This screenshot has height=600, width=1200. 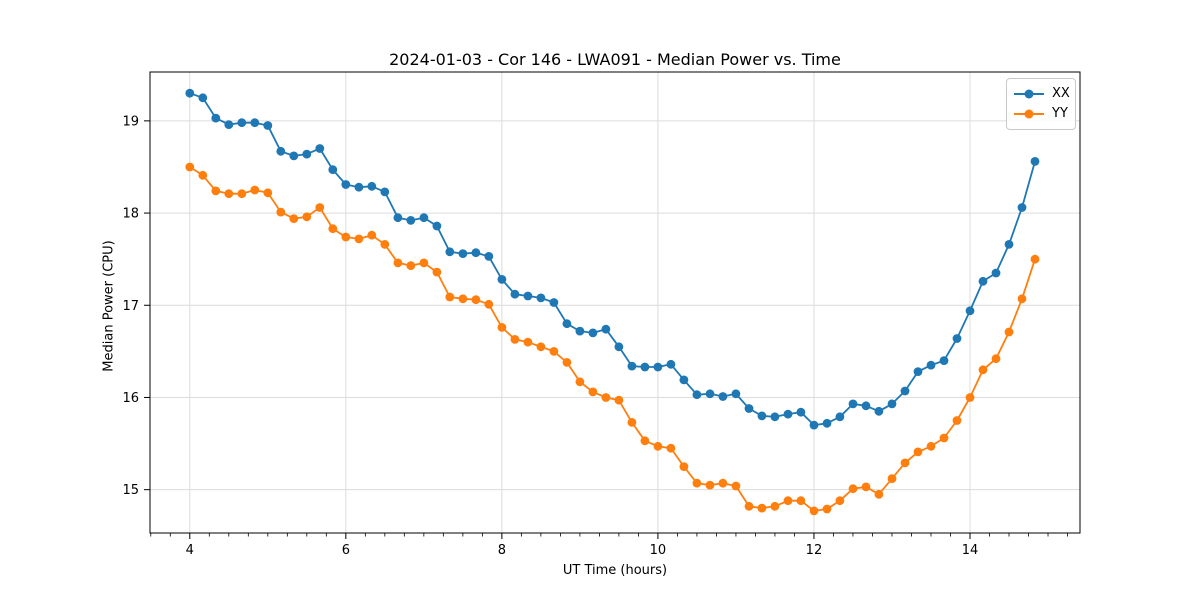 What do you see at coordinates (814, 550) in the screenshot?
I see `svg-text: 12` at bounding box center [814, 550].